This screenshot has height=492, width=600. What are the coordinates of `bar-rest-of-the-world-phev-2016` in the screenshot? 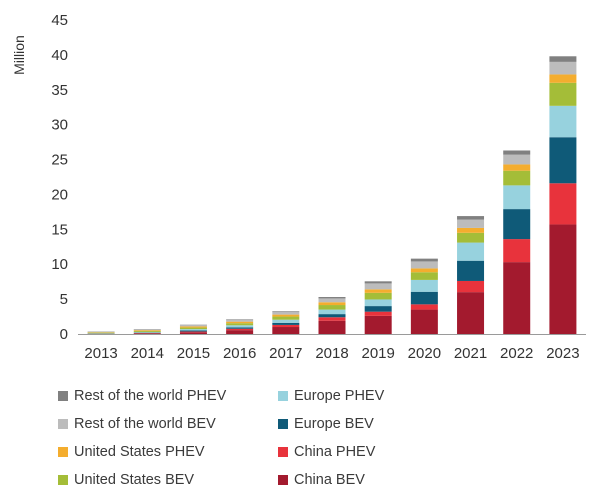 It's located at (240, 319).